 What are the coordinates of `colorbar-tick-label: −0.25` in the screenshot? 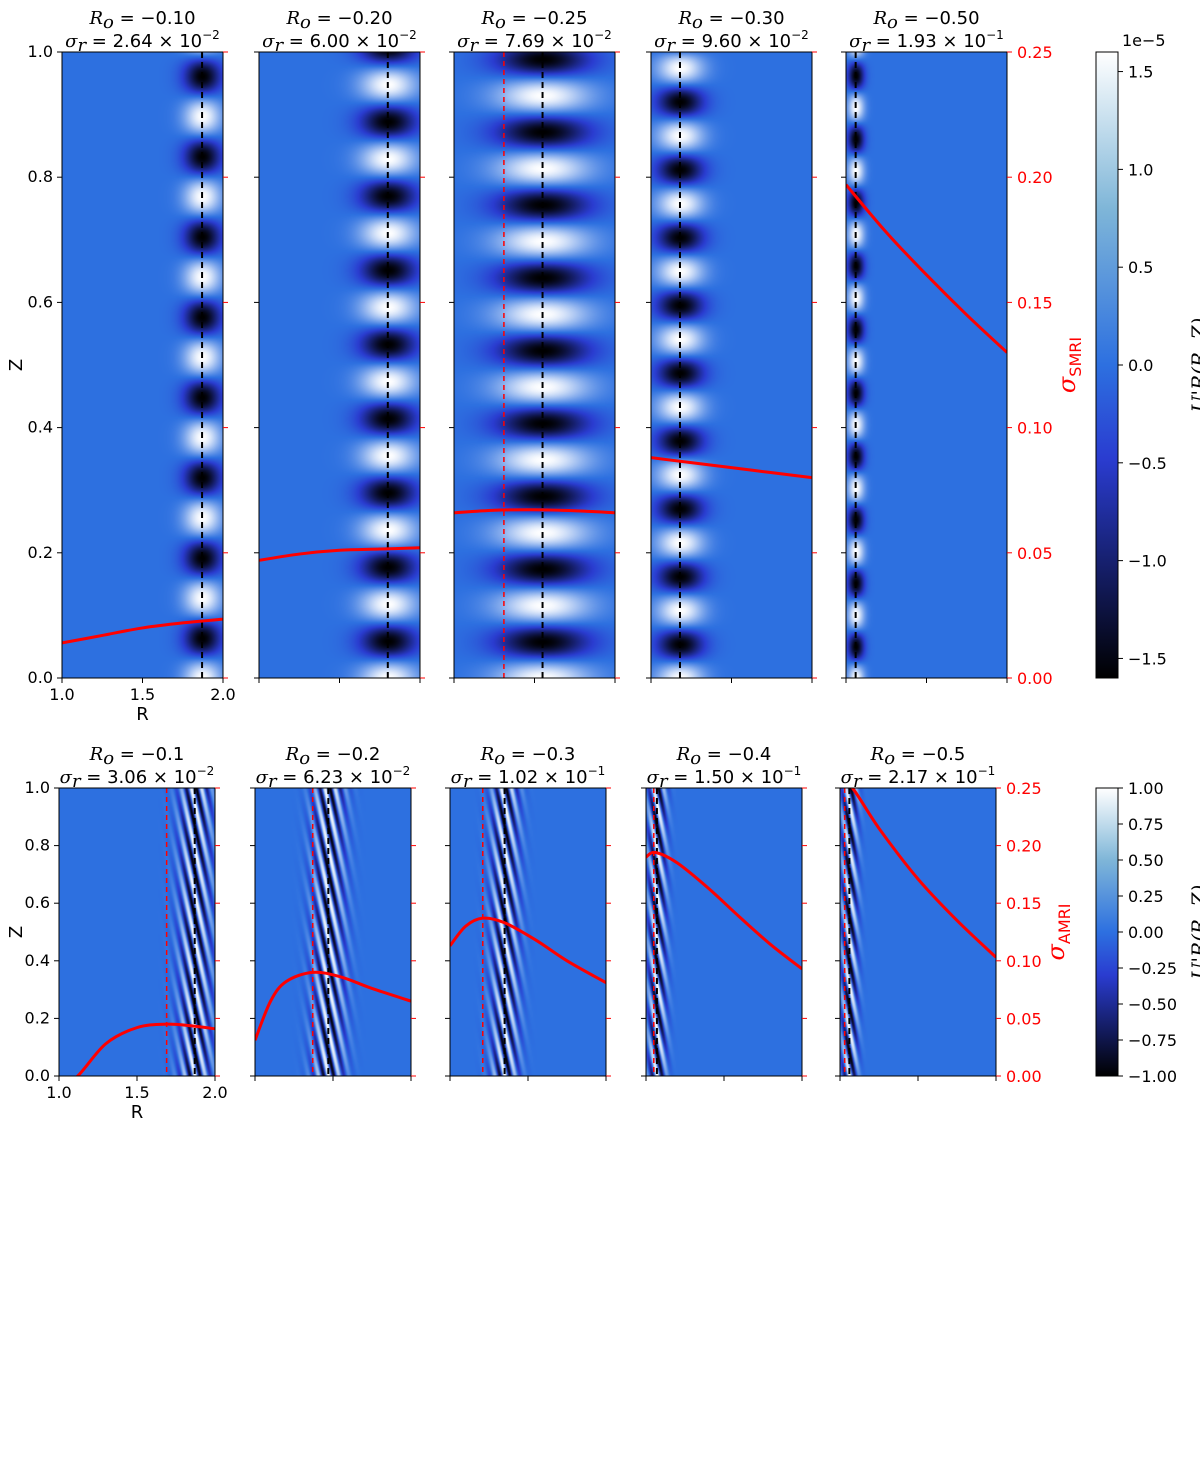 It's located at (1152, 968).